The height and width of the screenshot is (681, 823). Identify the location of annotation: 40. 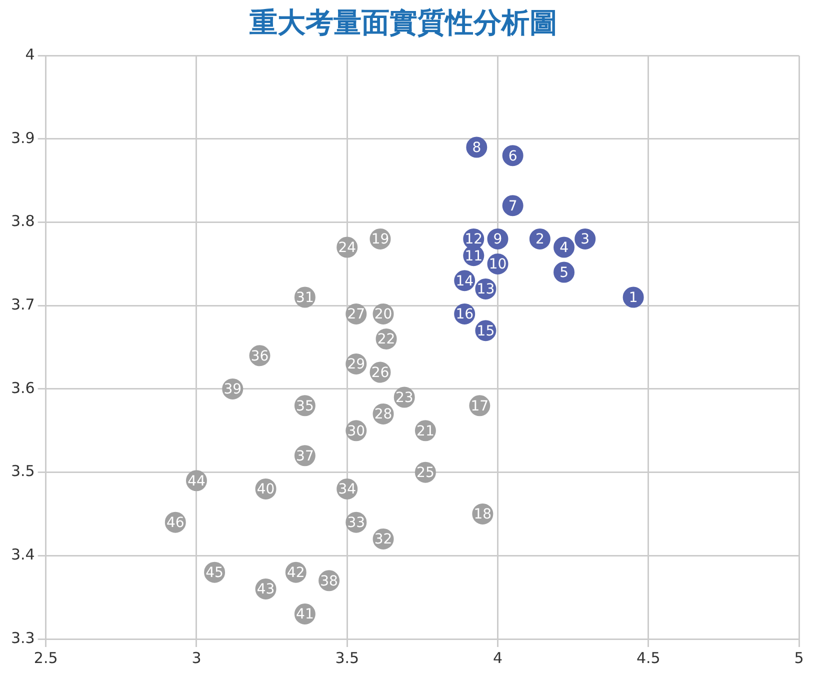
(265, 490).